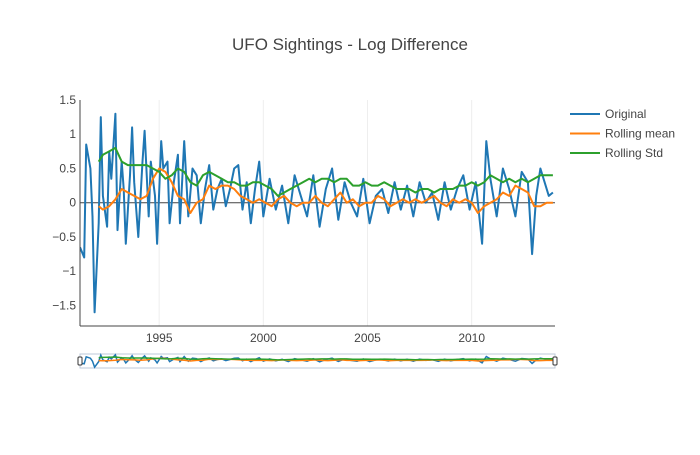 The image size is (700, 455). I want to click on legend-label-rolling-std: Rolling Std, so click(634, 153).